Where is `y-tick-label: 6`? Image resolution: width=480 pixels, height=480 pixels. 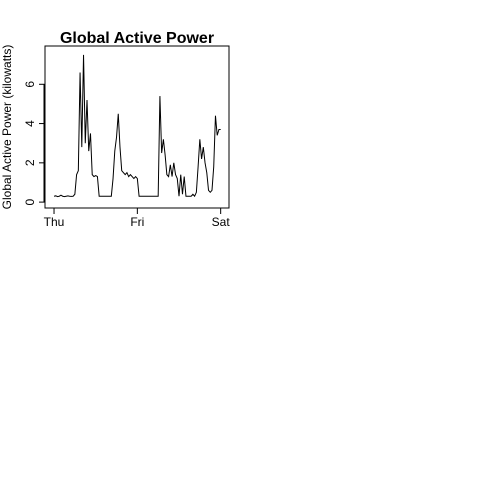
y-tick-label: 6 is located at coordinates (30, 84).